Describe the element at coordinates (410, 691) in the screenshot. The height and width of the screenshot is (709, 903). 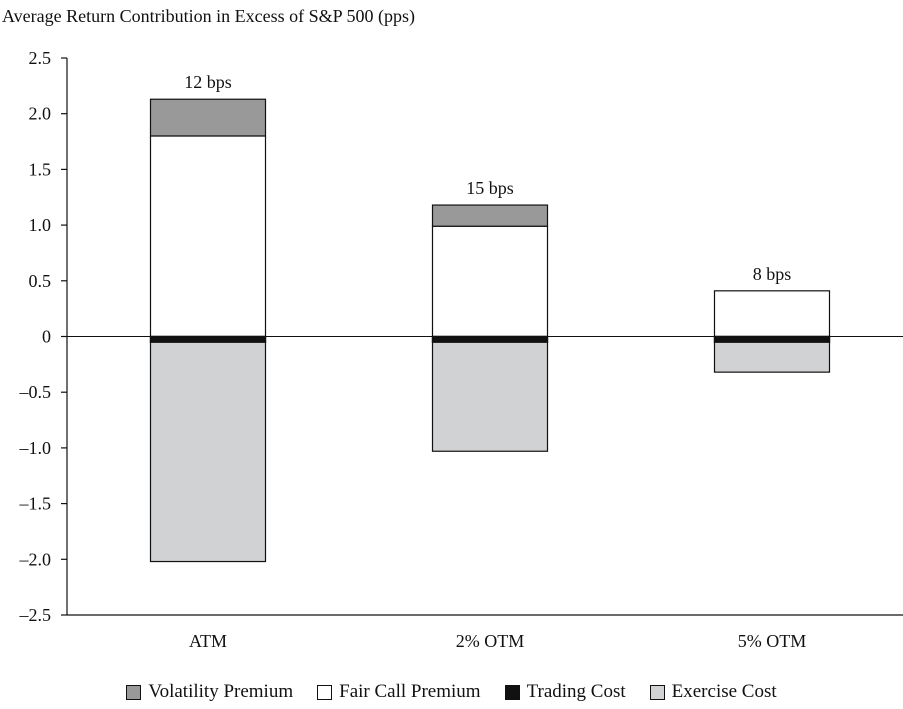
I see `legend-label-fair-call-premium: Fair Call Premium` at that location.